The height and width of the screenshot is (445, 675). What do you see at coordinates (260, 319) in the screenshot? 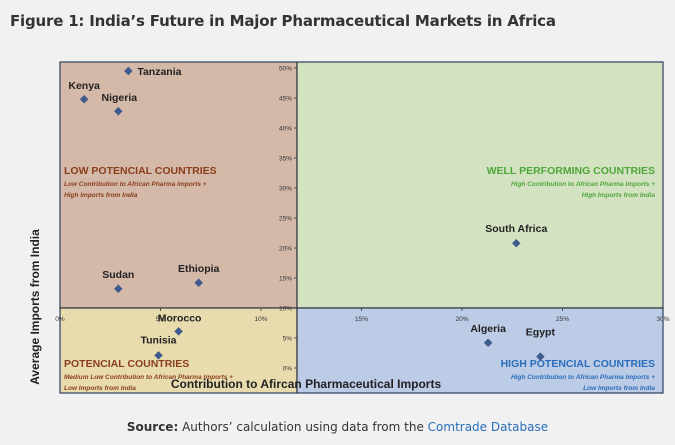
I see `x-tick-label: 10%` at bounding box center [260, 319].